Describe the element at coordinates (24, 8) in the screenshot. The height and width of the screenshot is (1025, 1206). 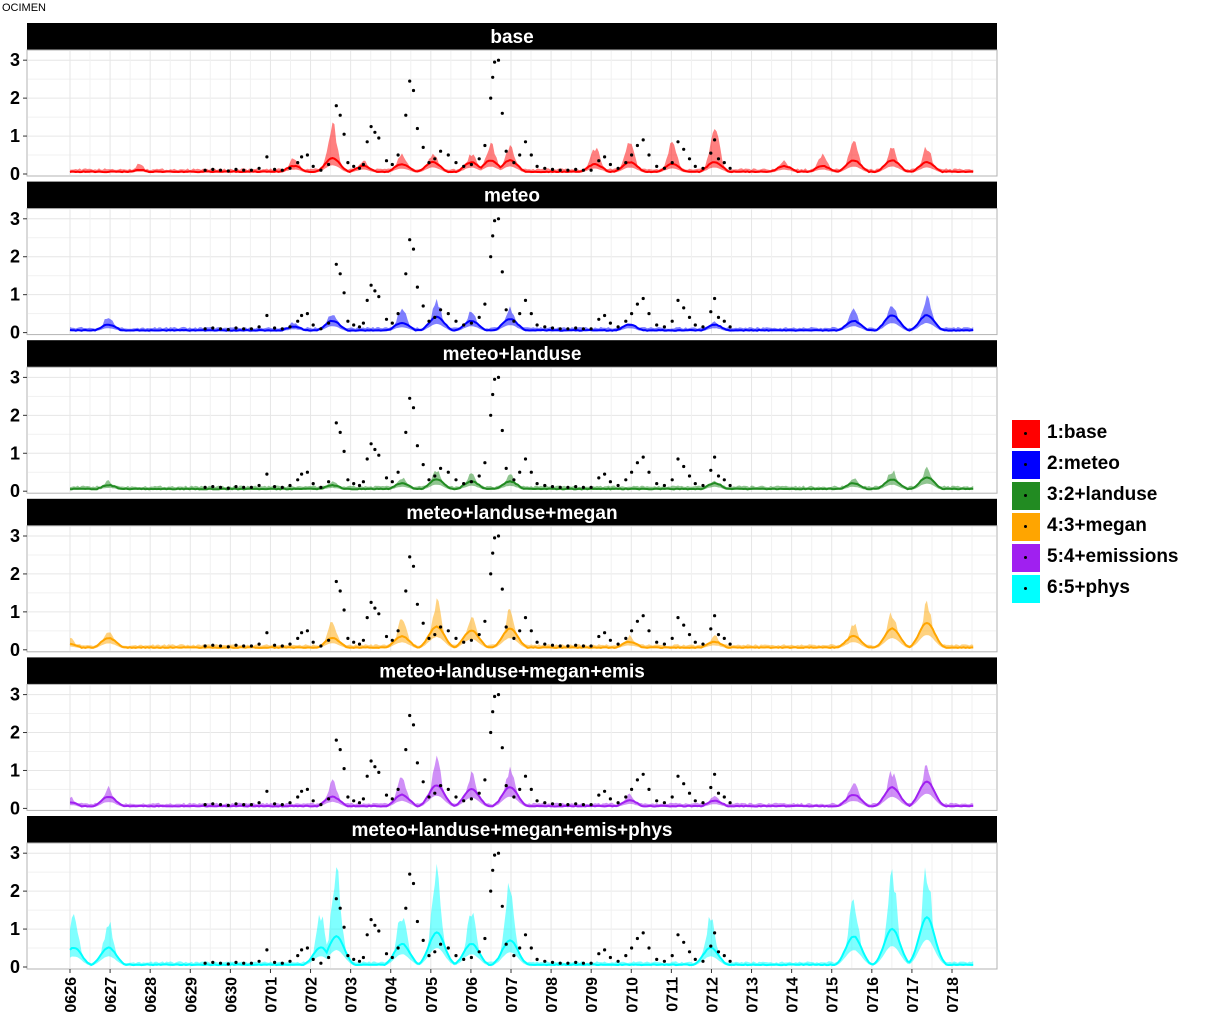
I see `figure-title: OCIMEN` at that location.